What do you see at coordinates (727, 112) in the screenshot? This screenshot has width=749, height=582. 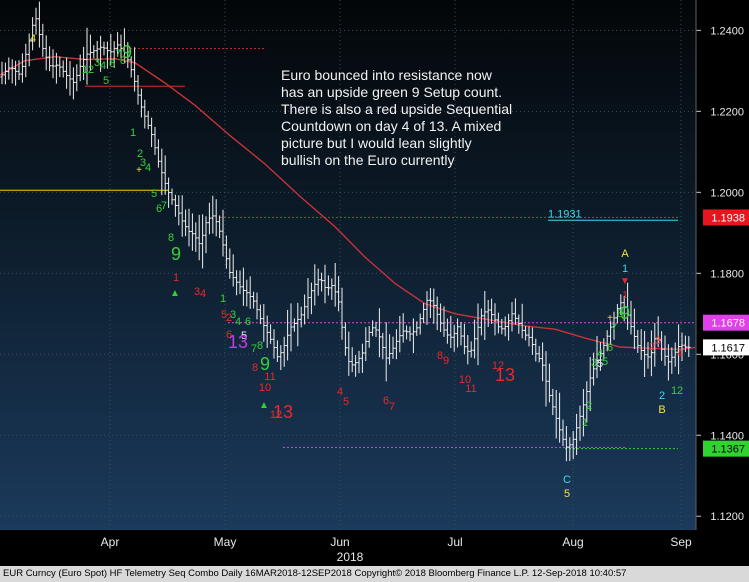 I see `y-tick-label: 1.2200` at bounding box center [727, 112].